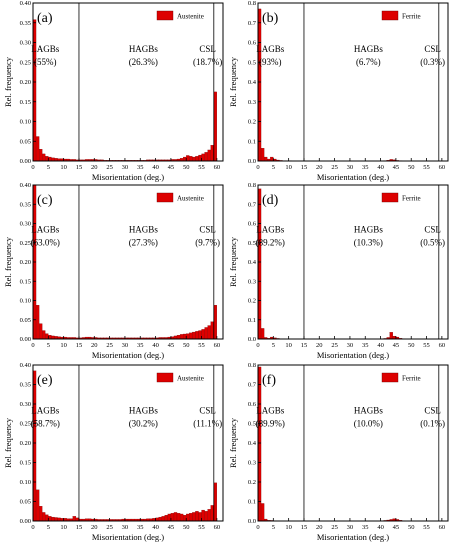  What do you see at coordinates (270, 62) in the screenshot?
I see `region-percent-label: (93%)` at bounding box center [270, 62].